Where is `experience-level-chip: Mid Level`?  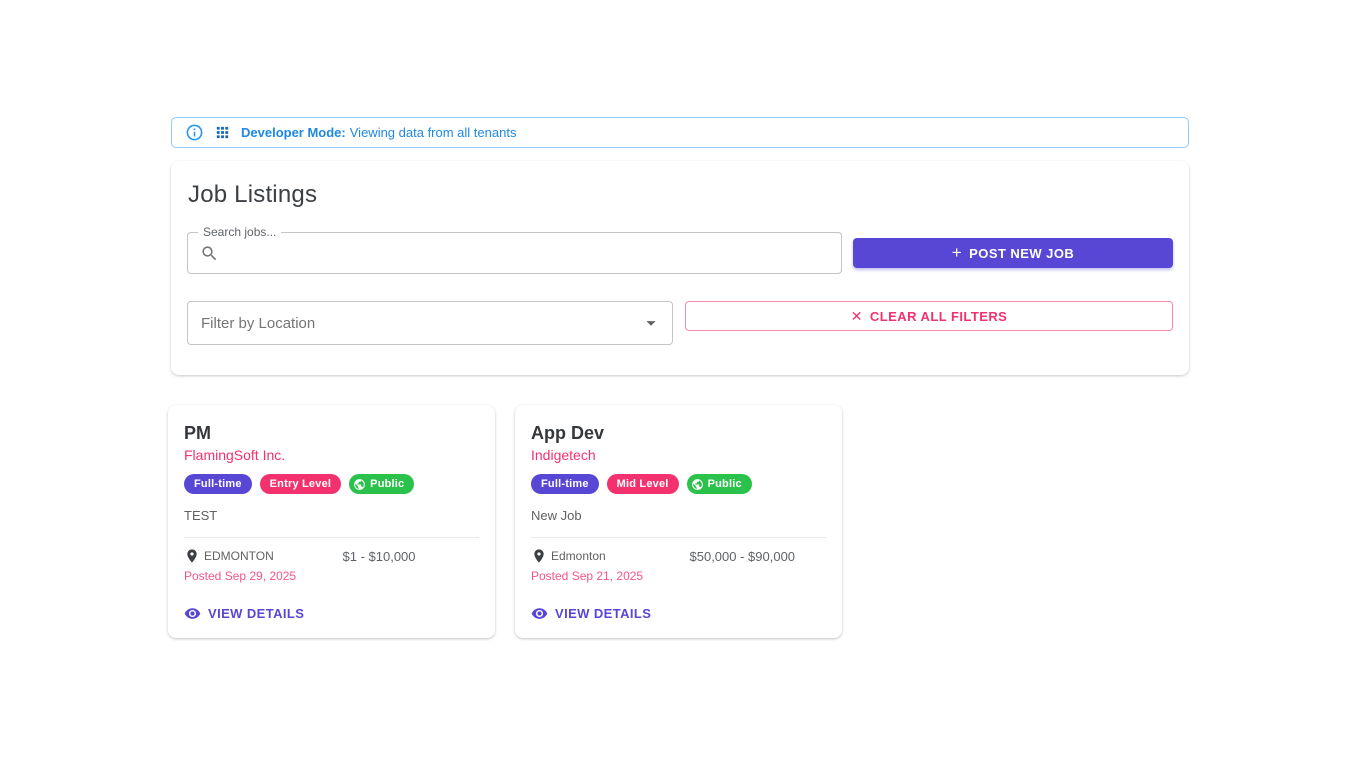 experience-level-chip: Mid Level is located at coordinates (642, 484).